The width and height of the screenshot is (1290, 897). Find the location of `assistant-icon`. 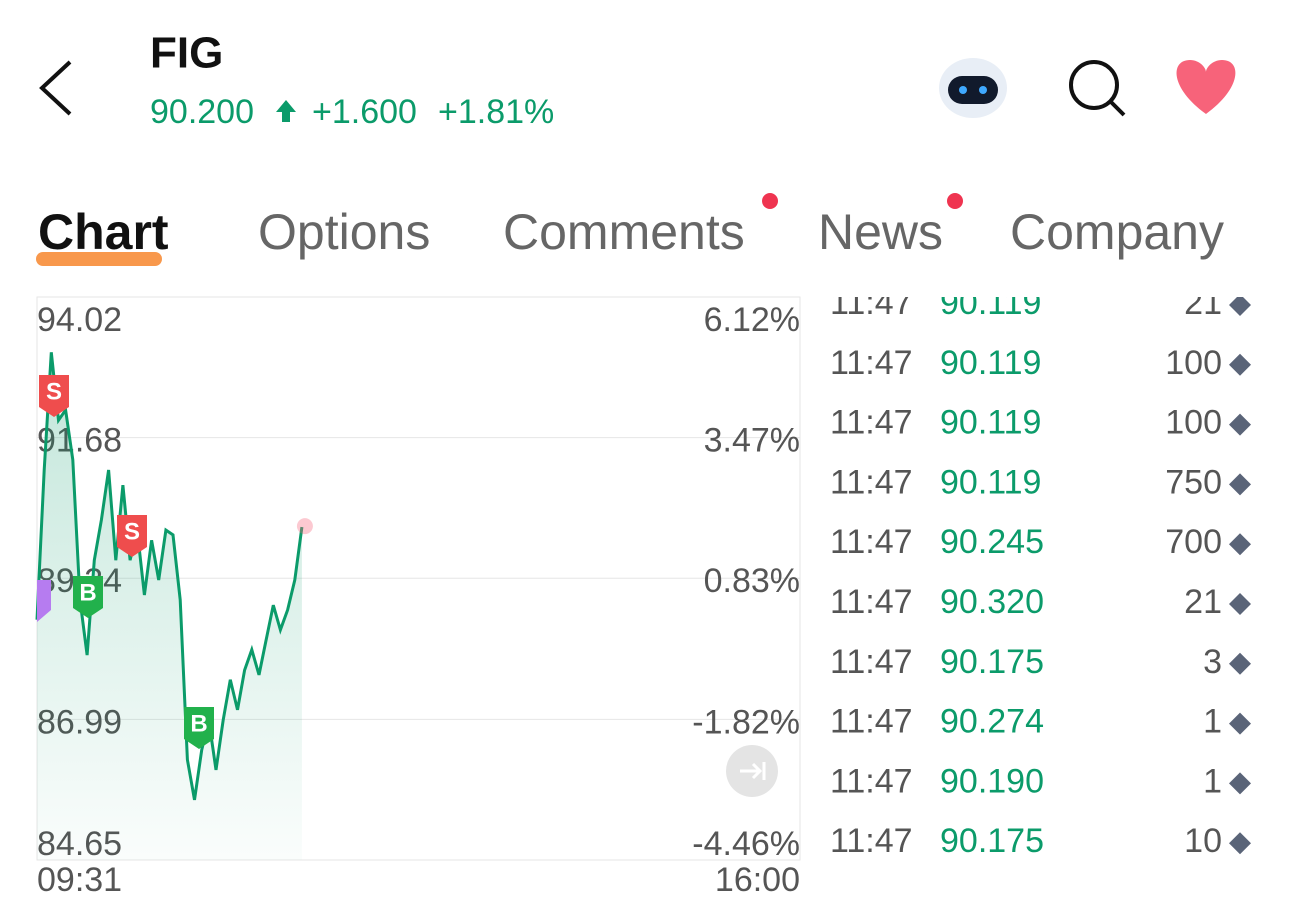

assistant-icon is located at coordinates (973, 88).